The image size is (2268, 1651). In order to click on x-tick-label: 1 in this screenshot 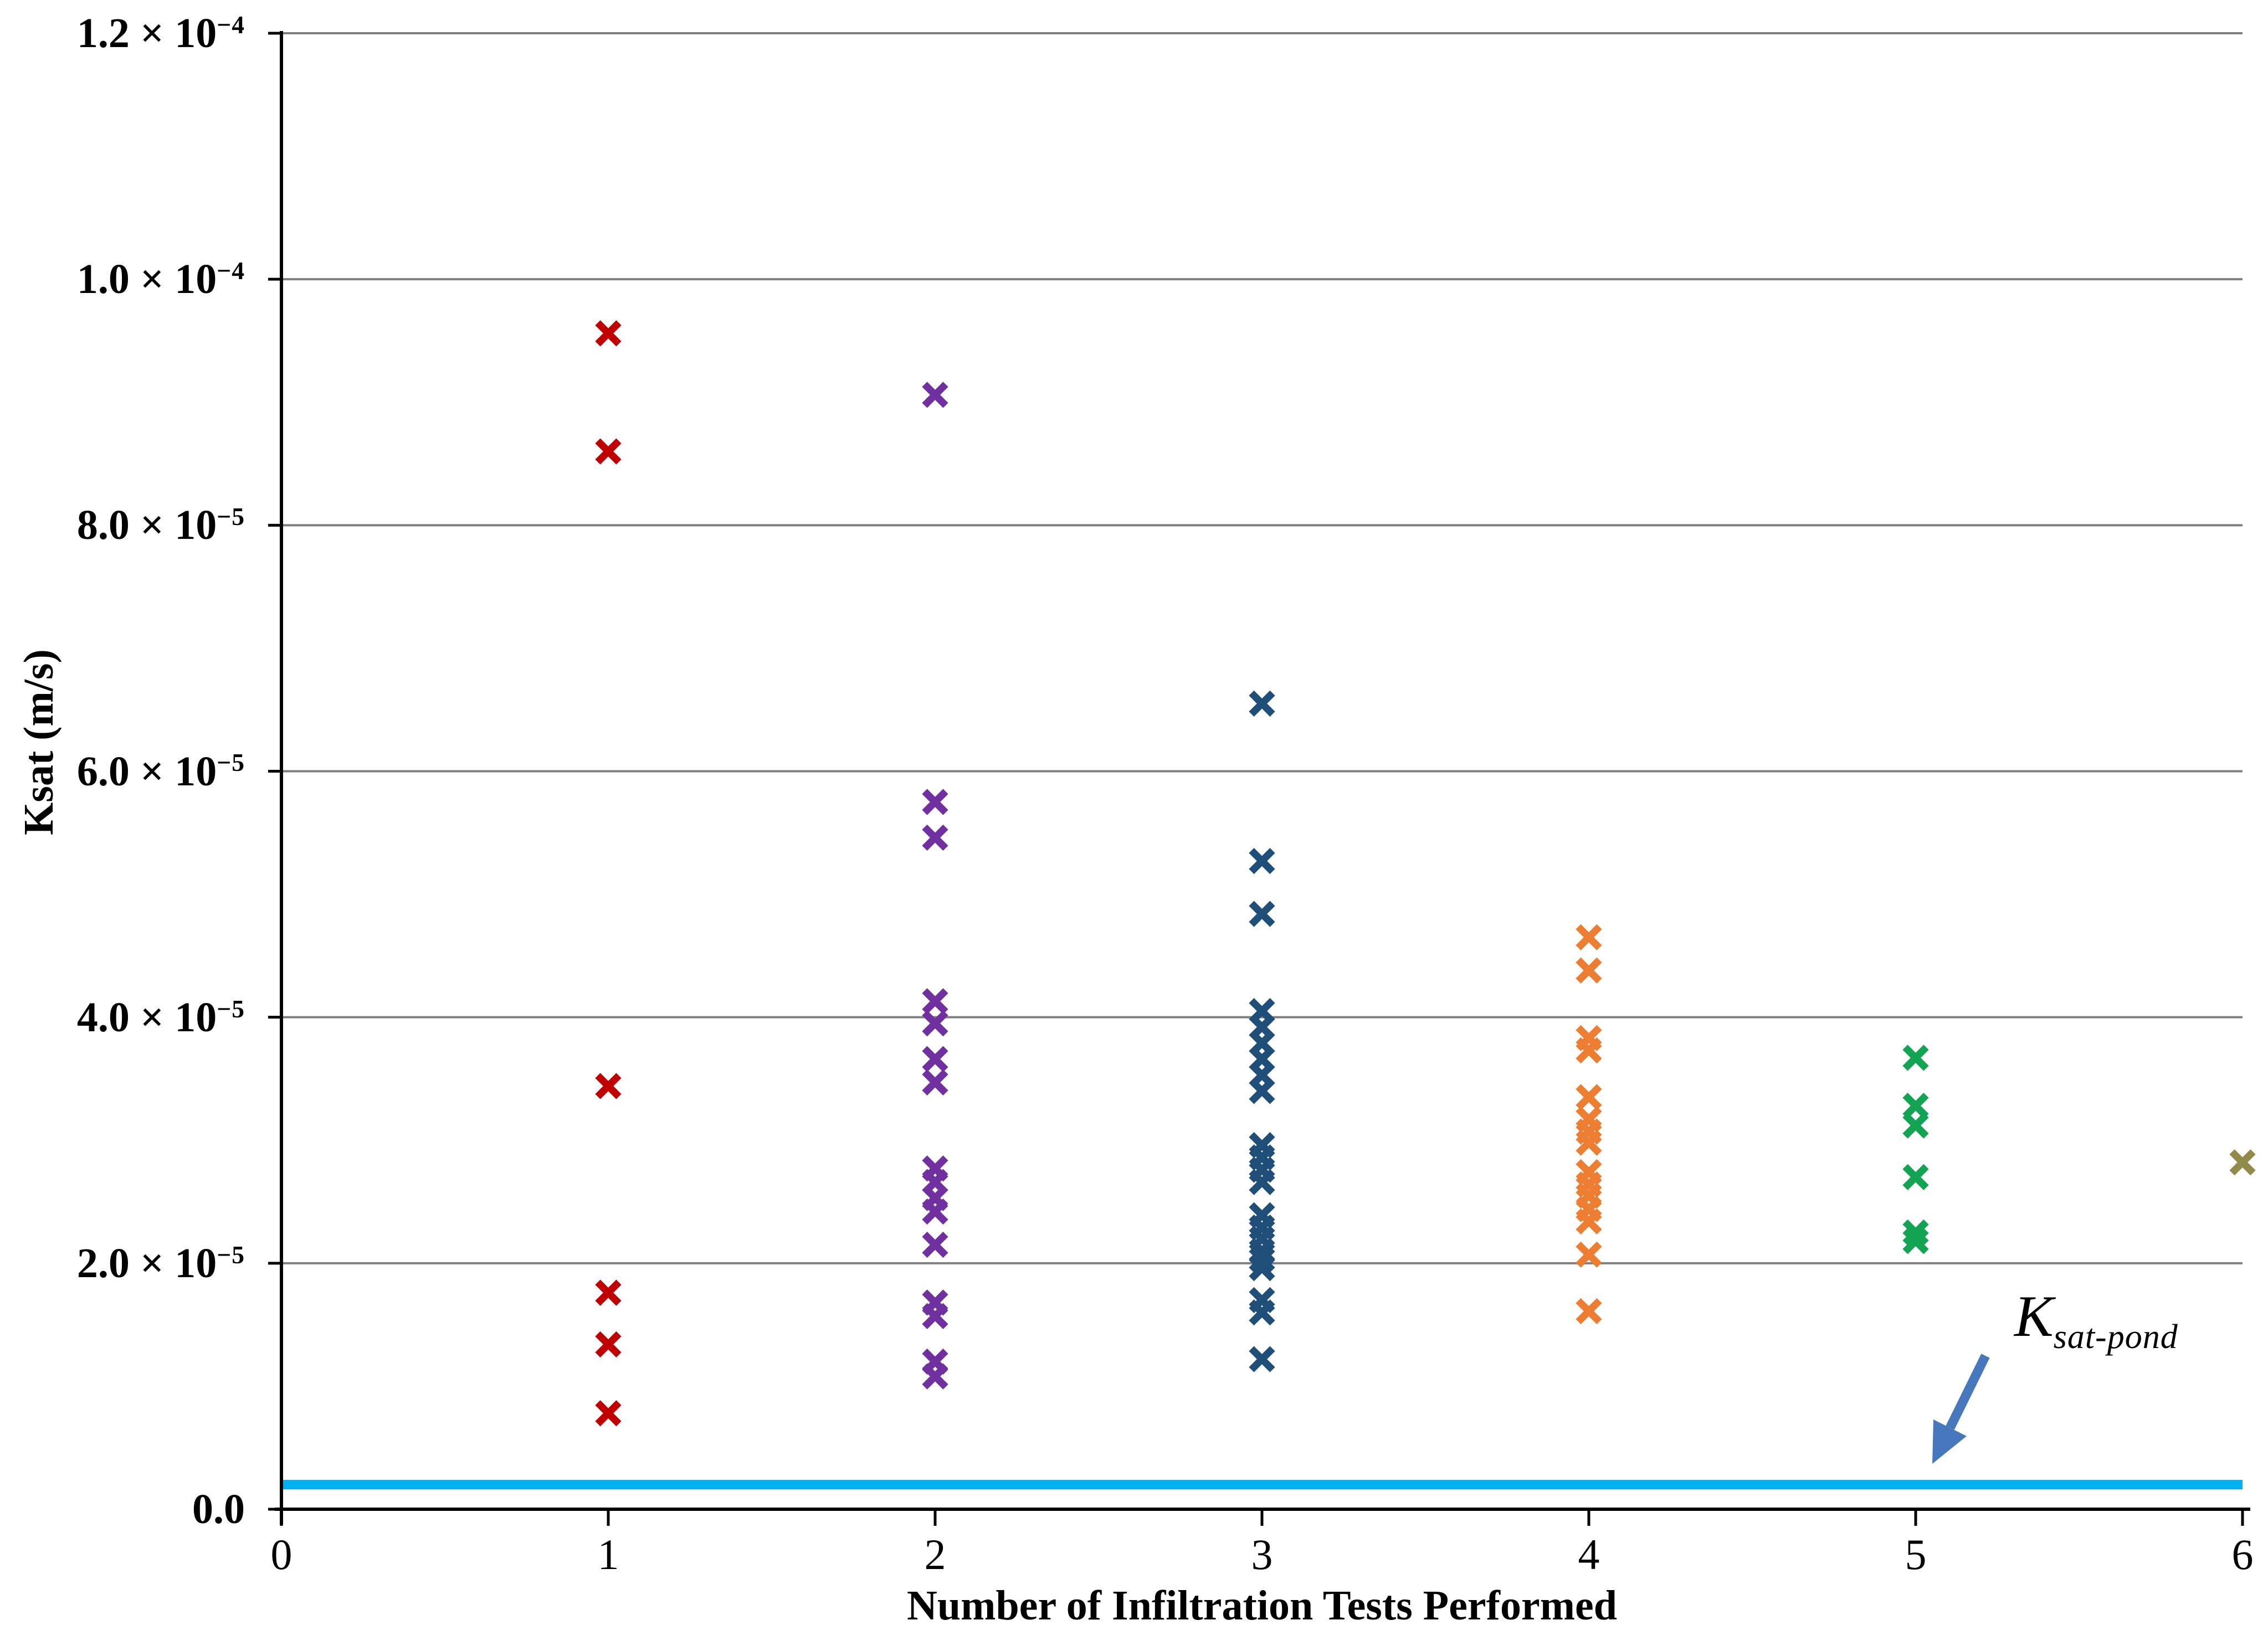, I will do `click(608, 1554)`.